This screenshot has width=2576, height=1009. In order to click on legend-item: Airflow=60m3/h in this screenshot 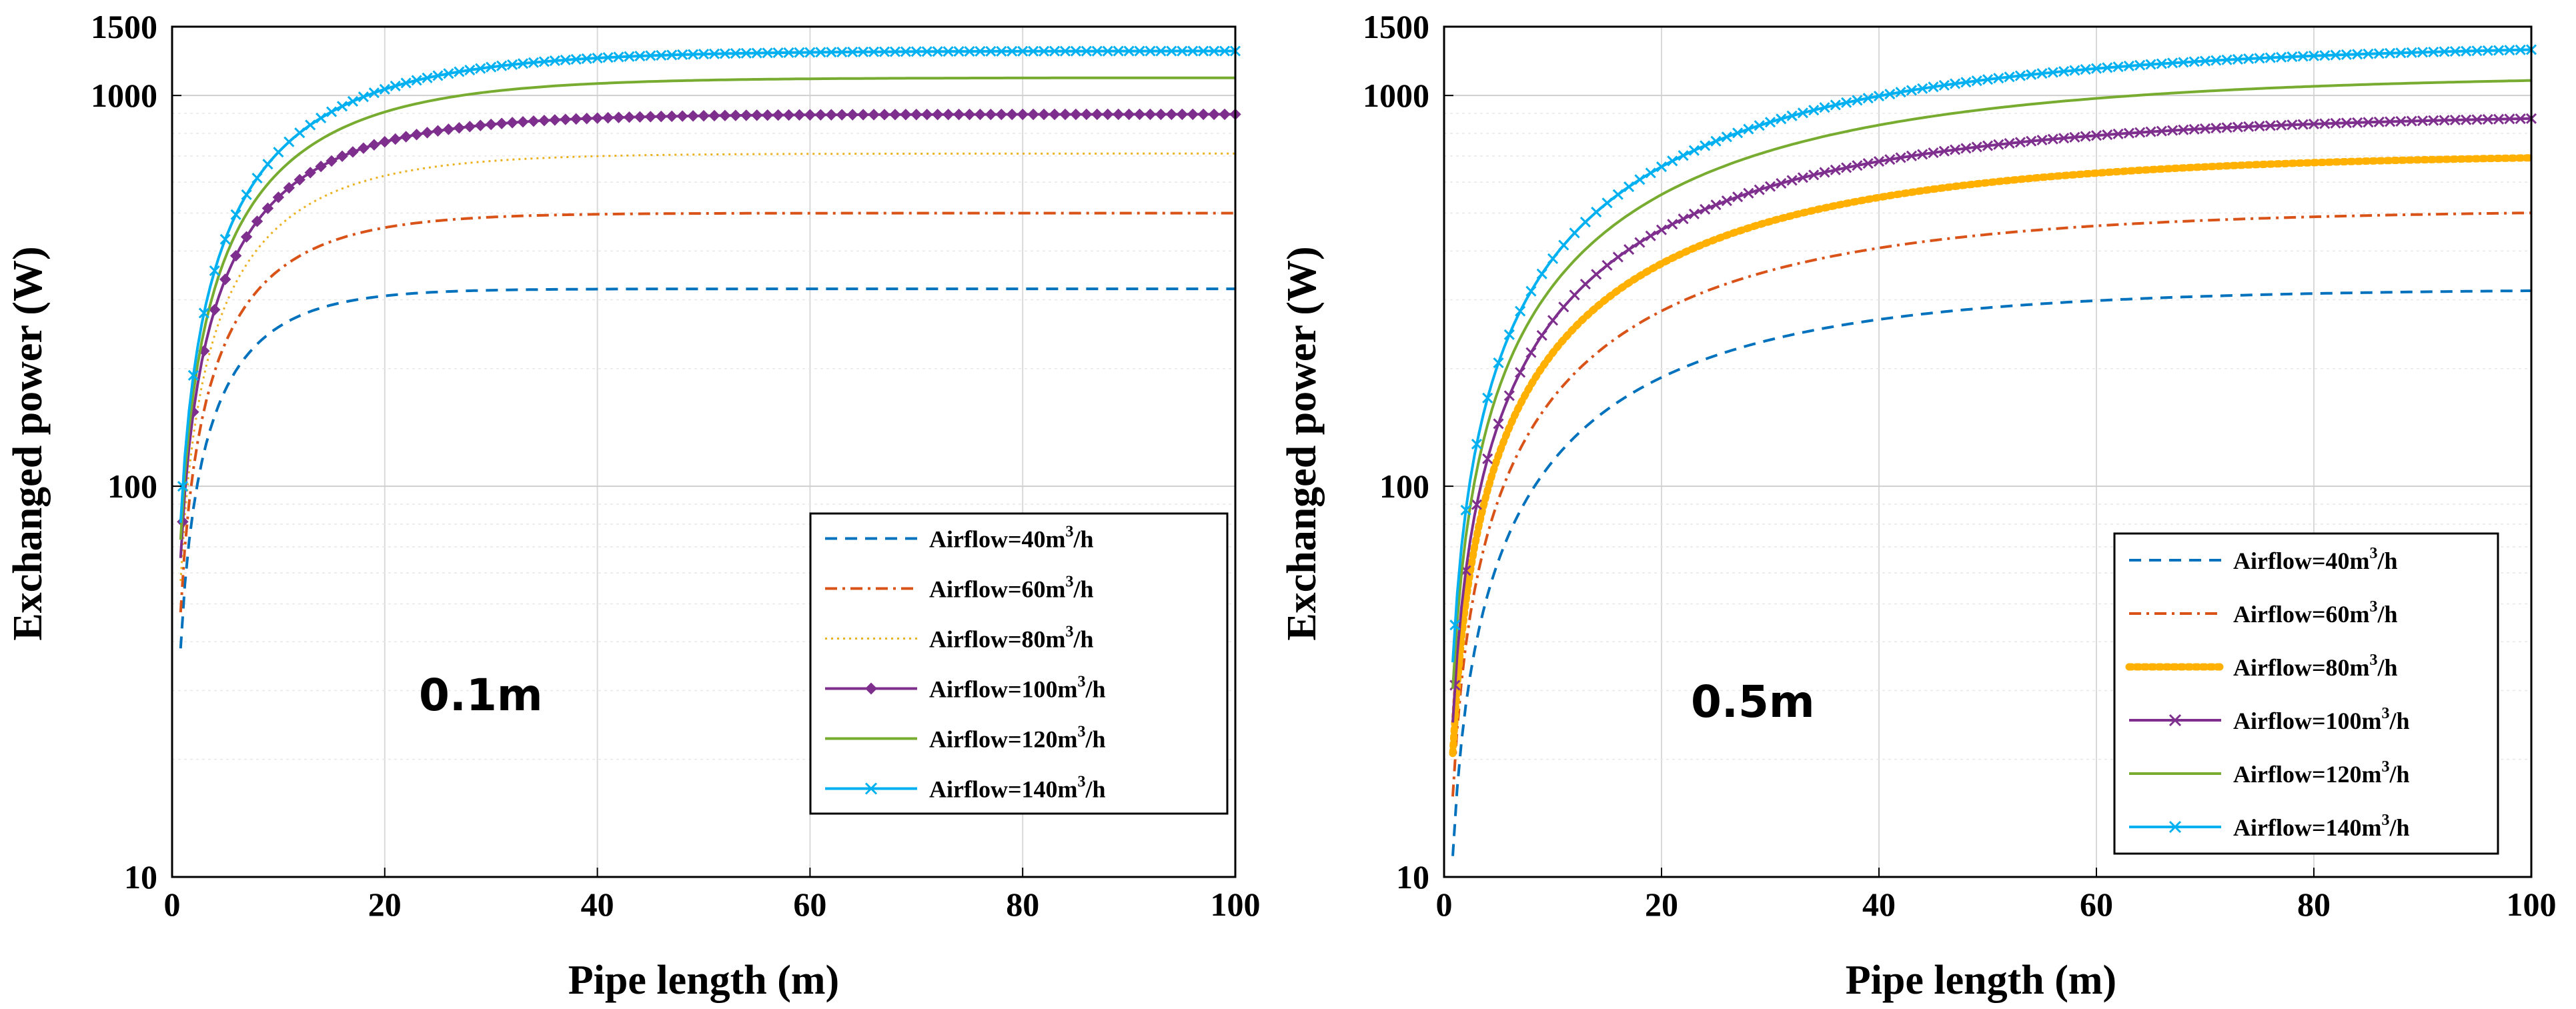, I will do `click(960, 588)`.